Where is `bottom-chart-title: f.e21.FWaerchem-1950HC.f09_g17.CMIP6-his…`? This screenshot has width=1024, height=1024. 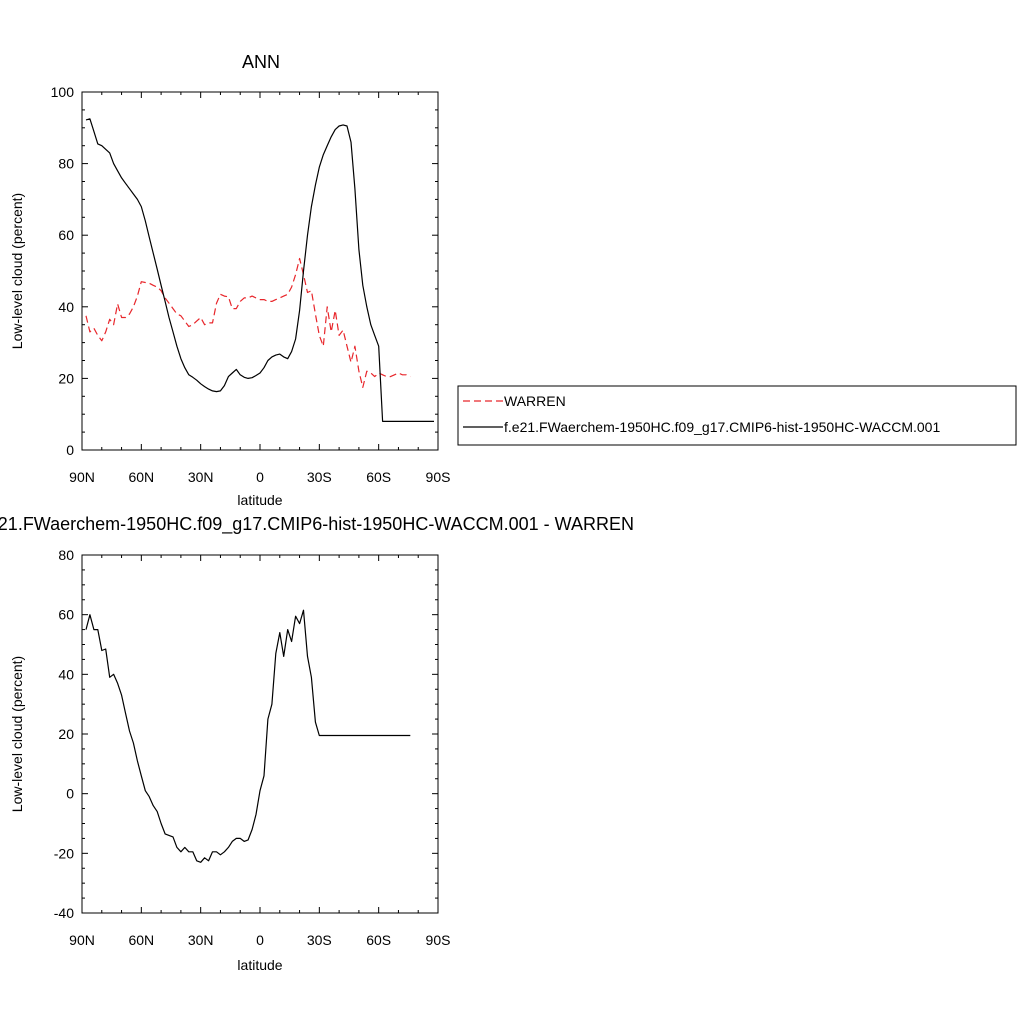
bottom-chart-title: f.e21.FWaerchem-1950HC.f09_g17.CMIP6-his… is located at coordinates (317, 524).